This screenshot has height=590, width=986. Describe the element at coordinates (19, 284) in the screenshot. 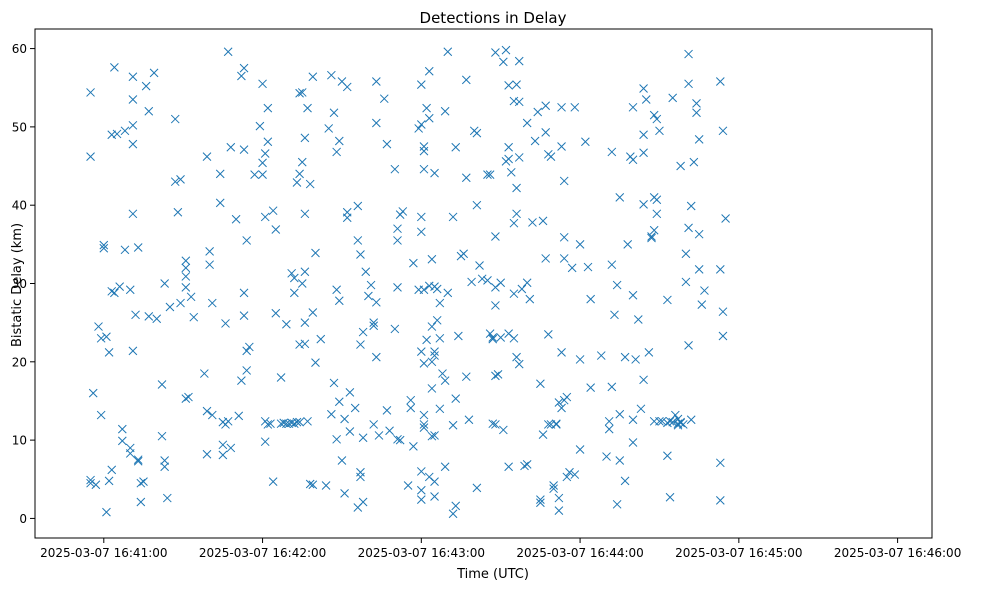

I see `y-tick-label: 30` at that location.